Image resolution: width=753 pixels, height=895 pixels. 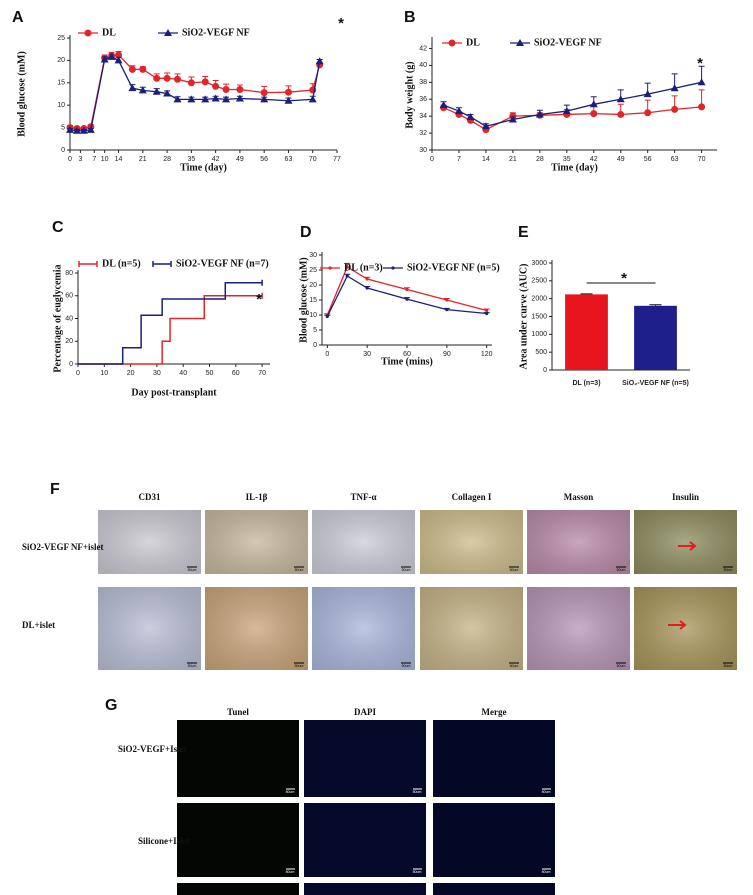 What do you see at coordinates (143, 159) in the screenshot?
I see `x-tick-label: 21` at bounding box center [143, 159].